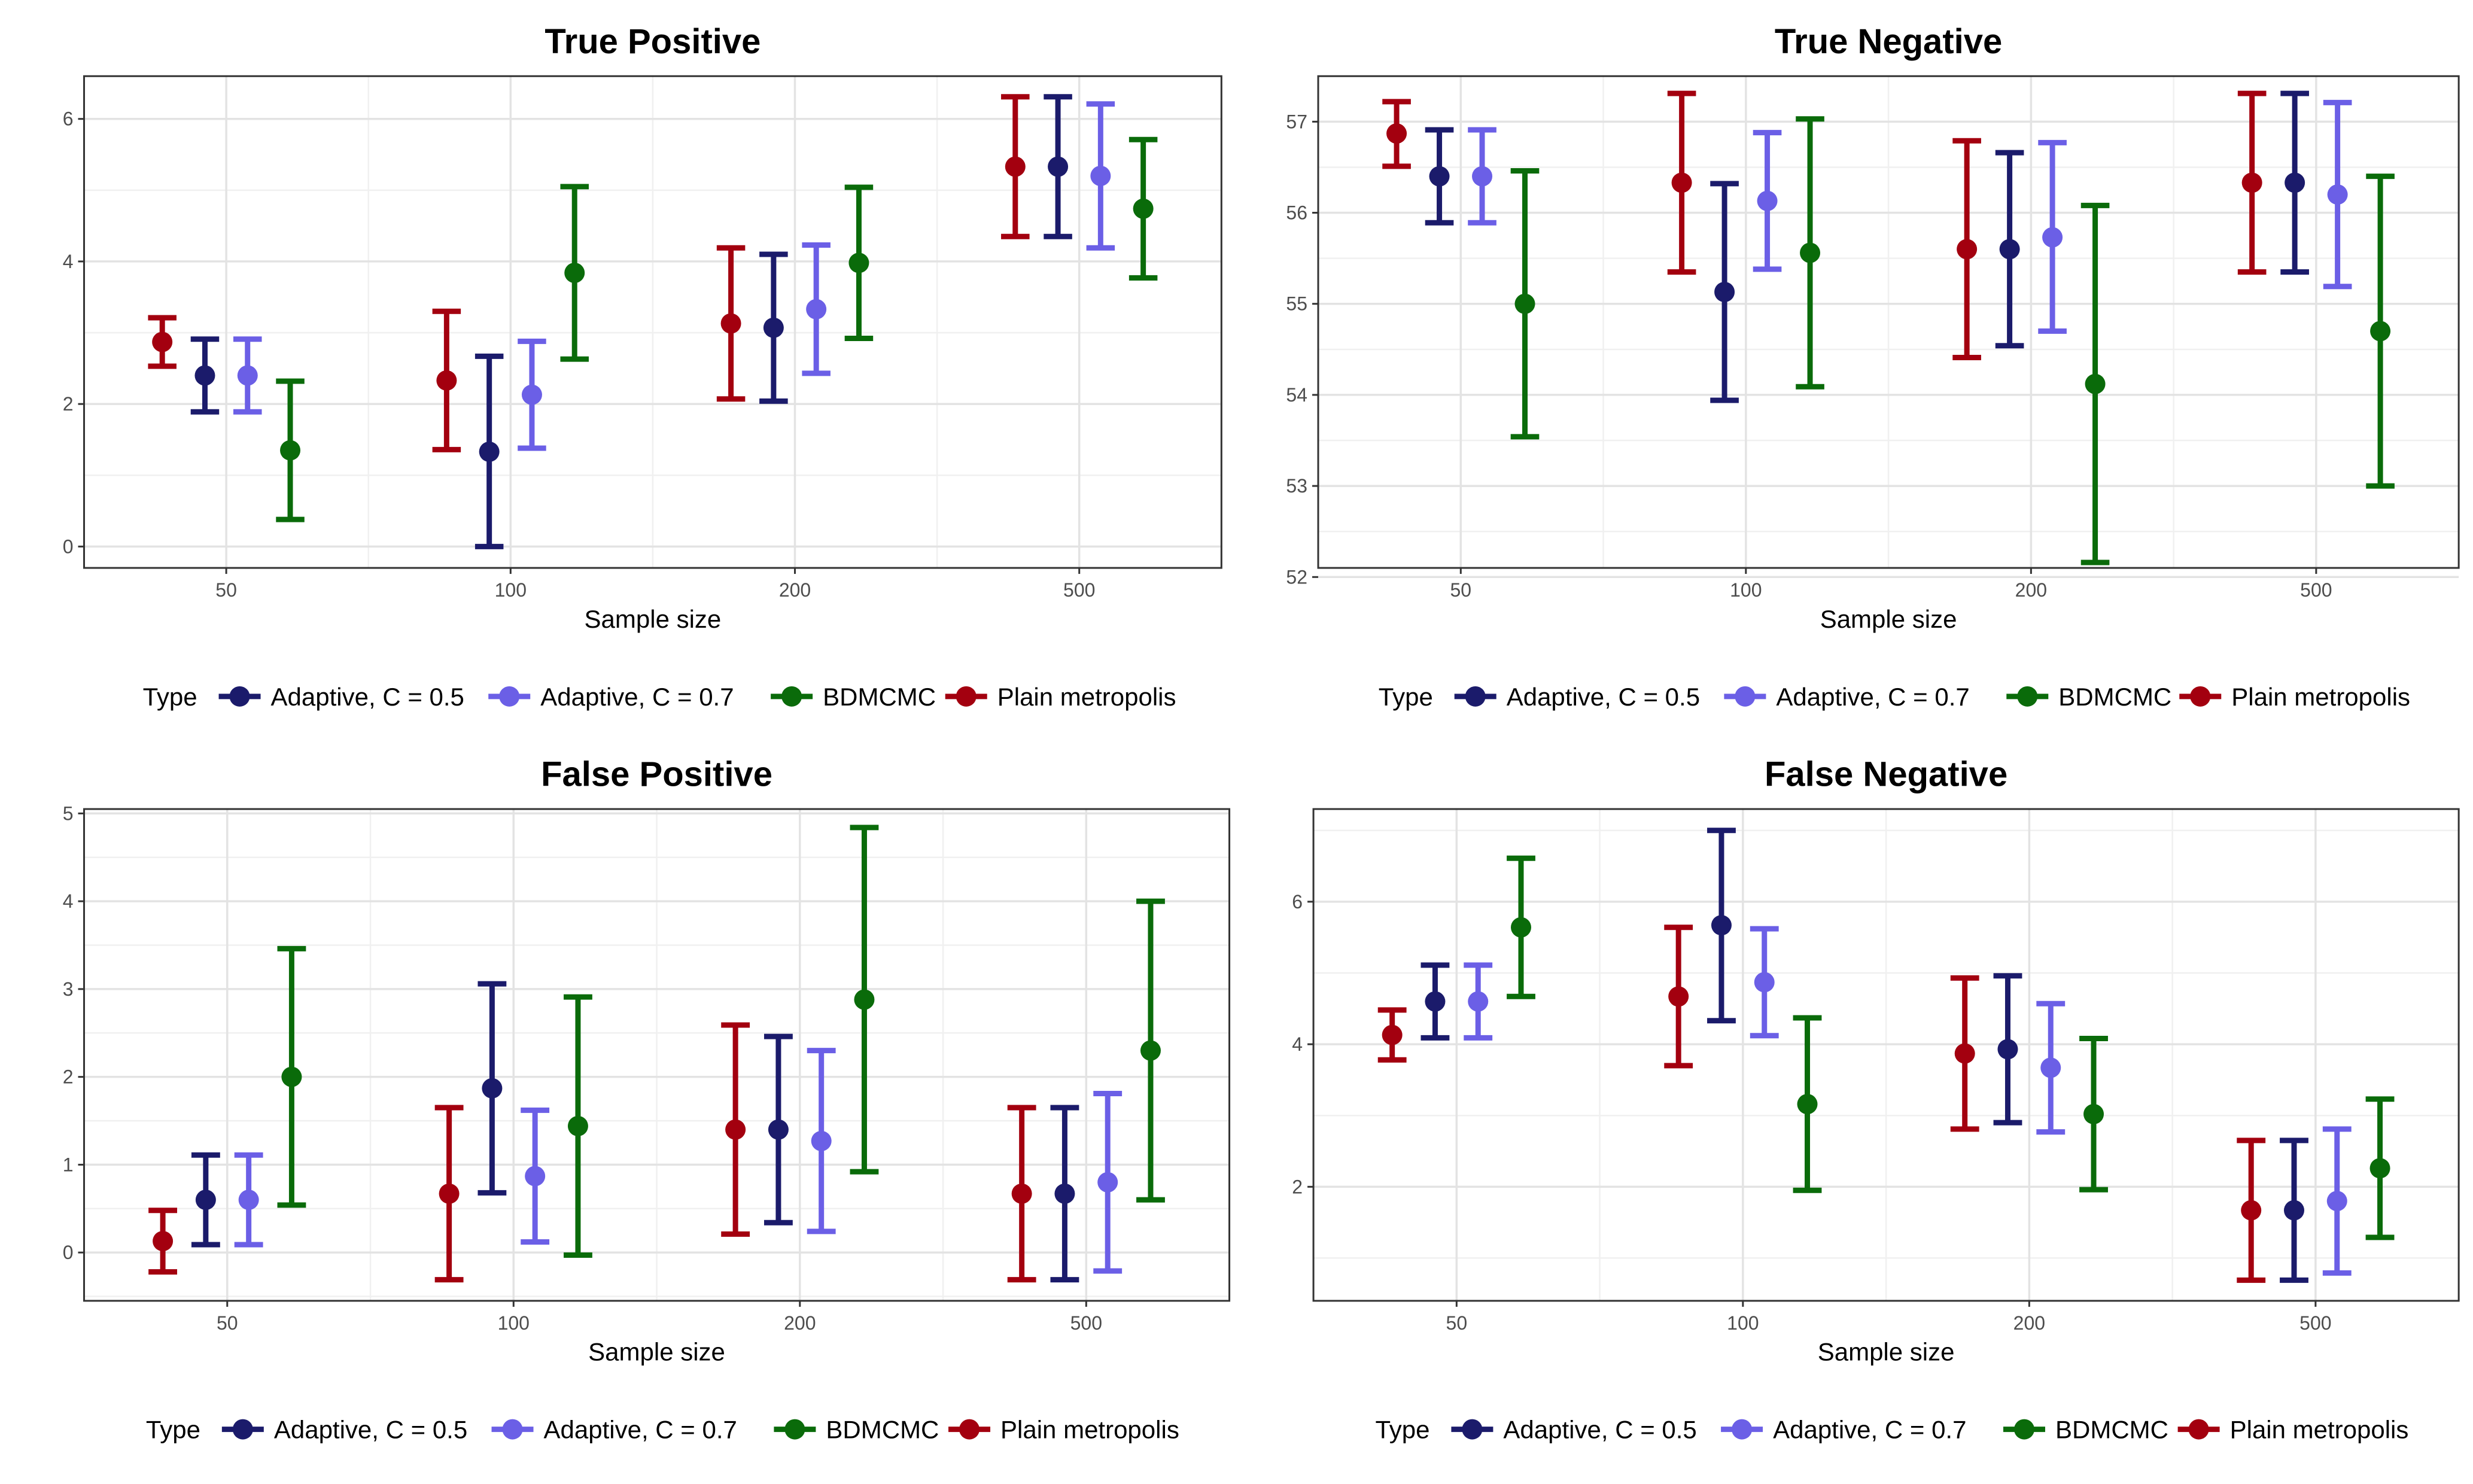 The image size is (2473, 1484). I want to click on x-axis-label: Sample size, so click(653, 619).